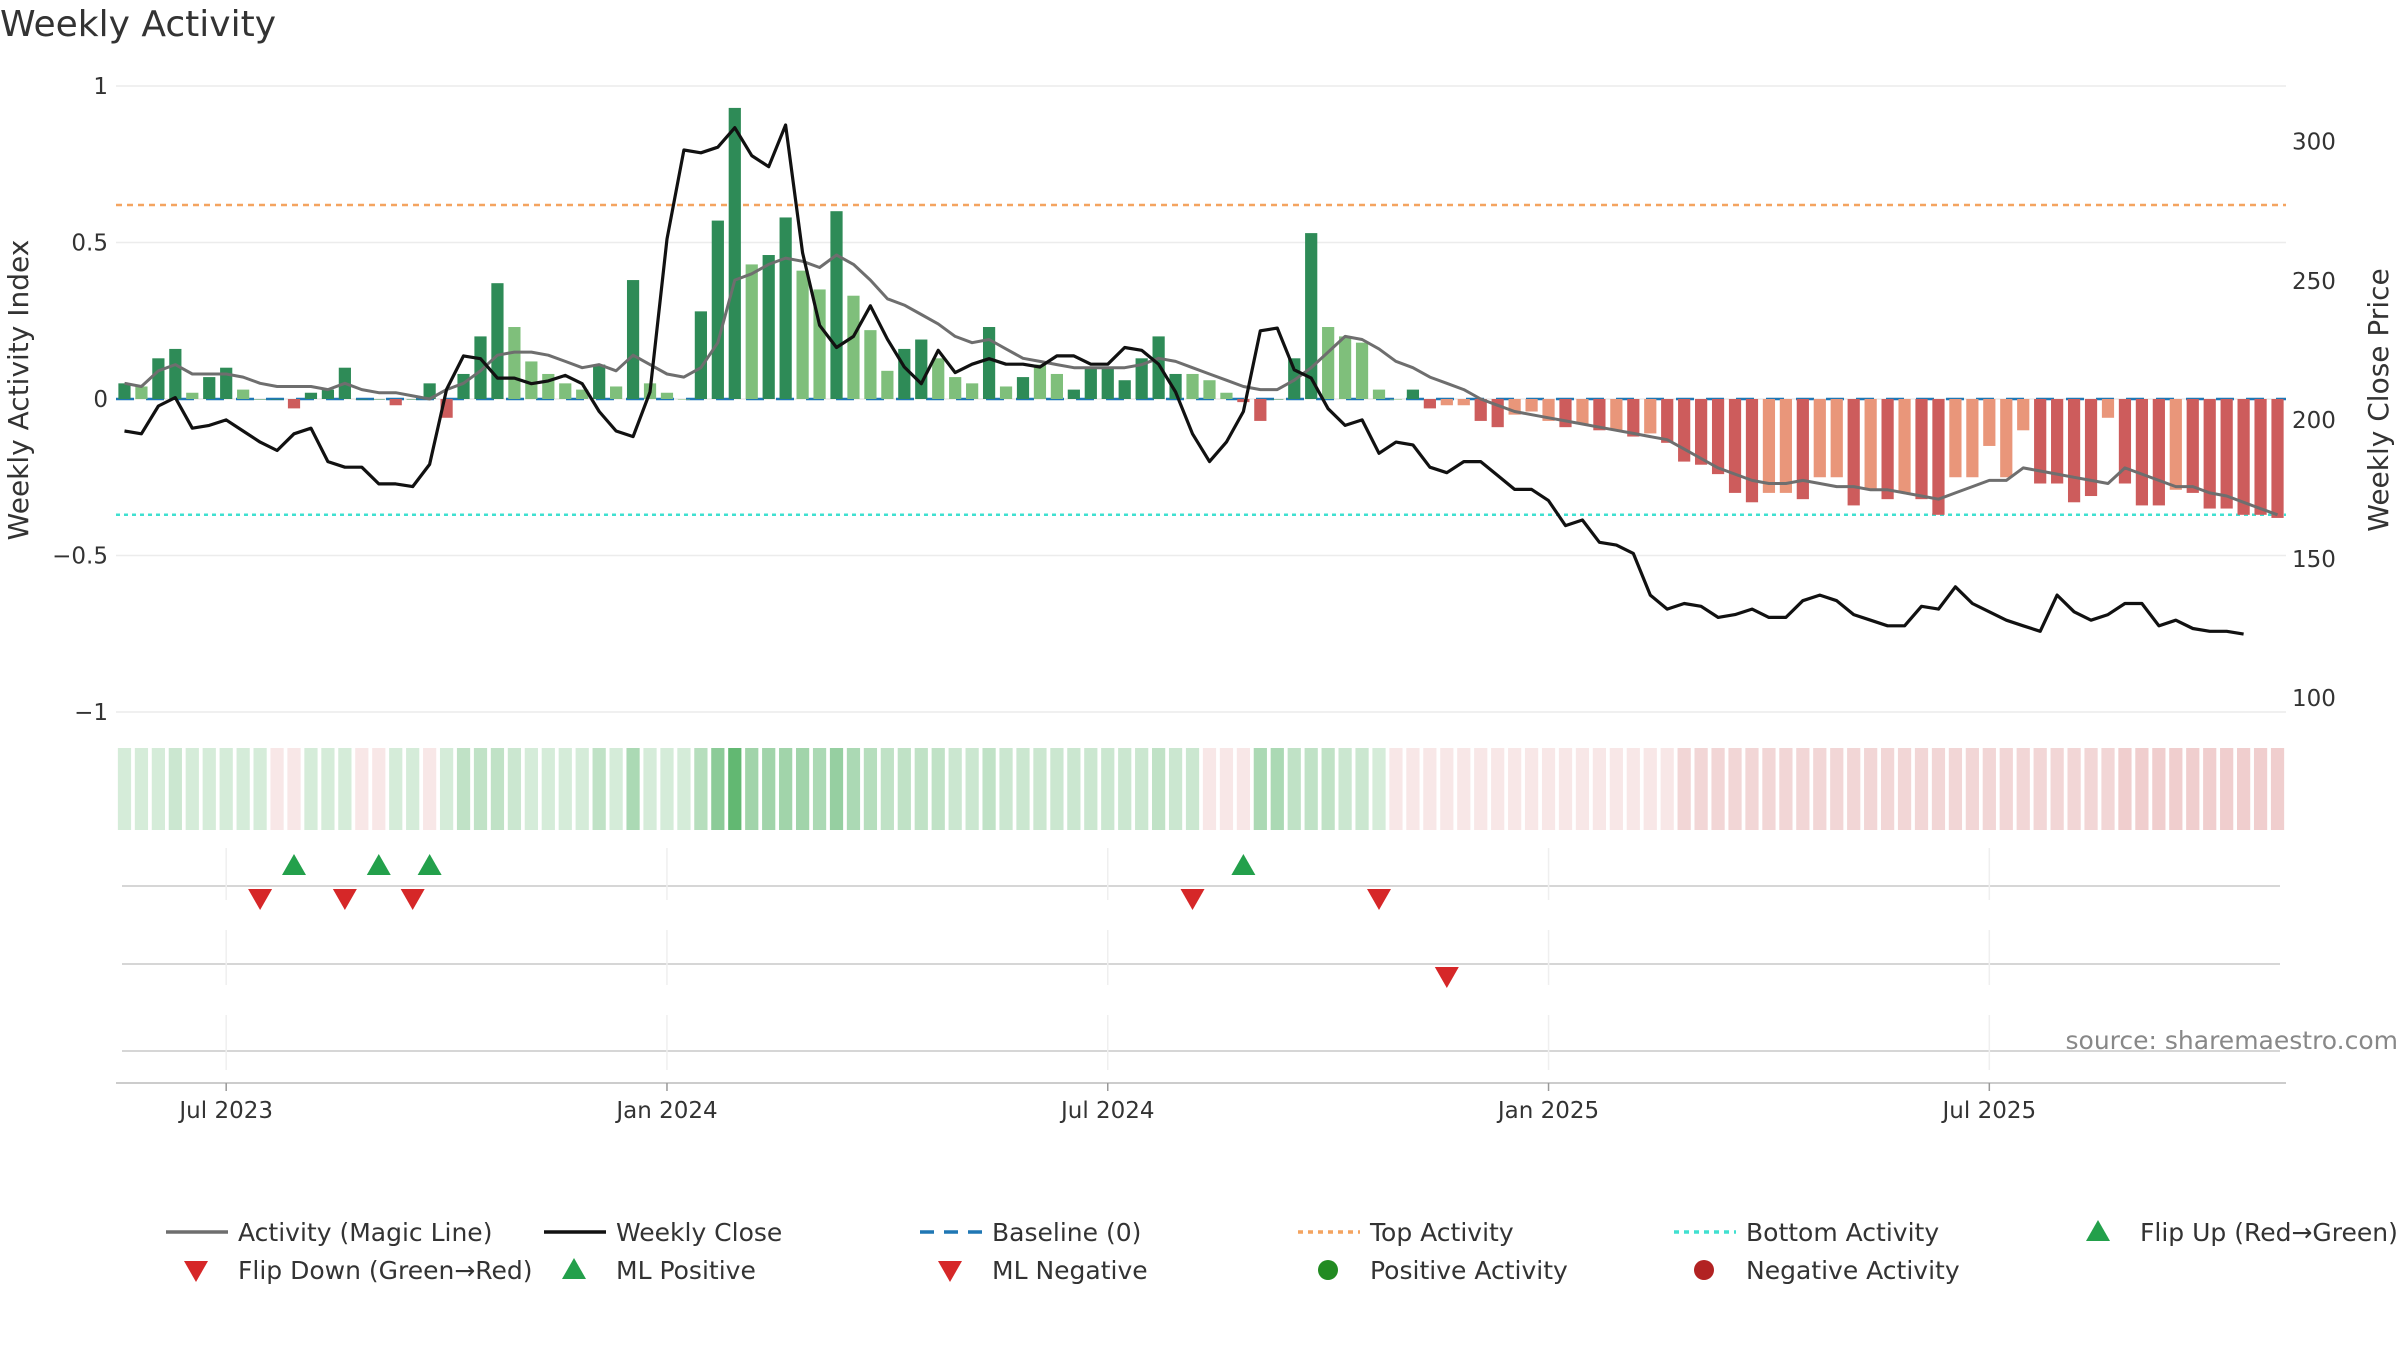 This screenshot has width=2400, height=1350. What do you see at coordinates (2269, 1232) in the screenshot?
I see `legend-label: Flip Up (Red→Green)` at bounding box center [2269, 1232].